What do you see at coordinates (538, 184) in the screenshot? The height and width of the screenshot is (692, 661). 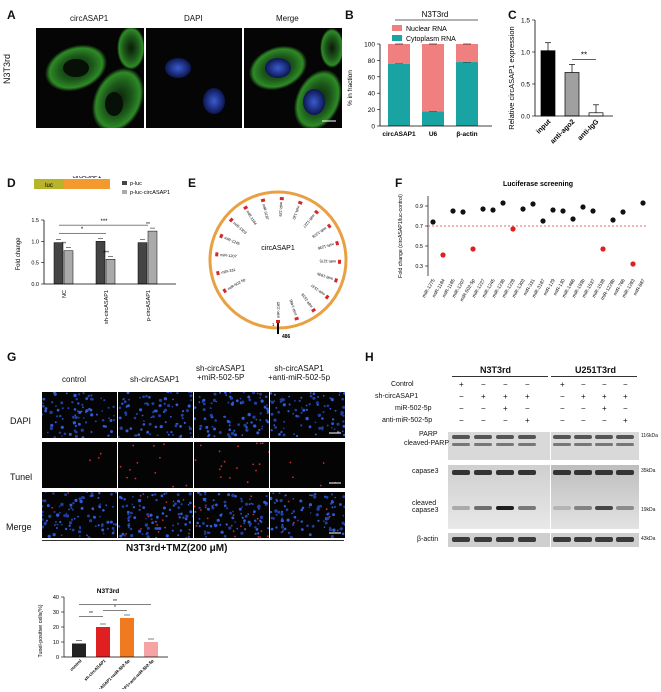 I see `chart-f-title: Luciferase screening` at bounding box center [538, 184].